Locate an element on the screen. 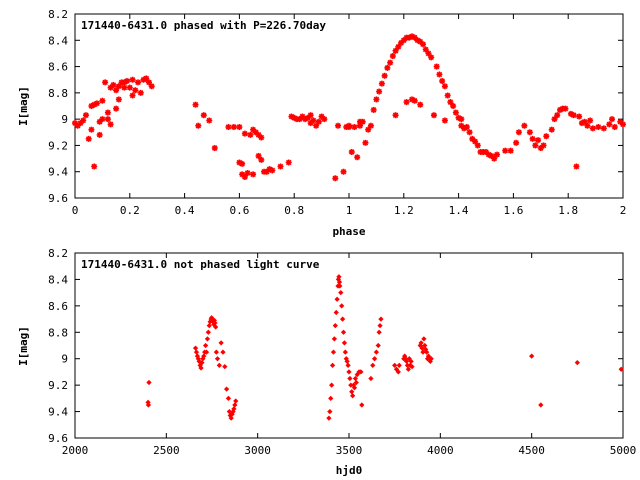 The width and height of the screenshot is (640, 480). unphased-y-tick-label: 8.2 is located at coordinates (58, 253).